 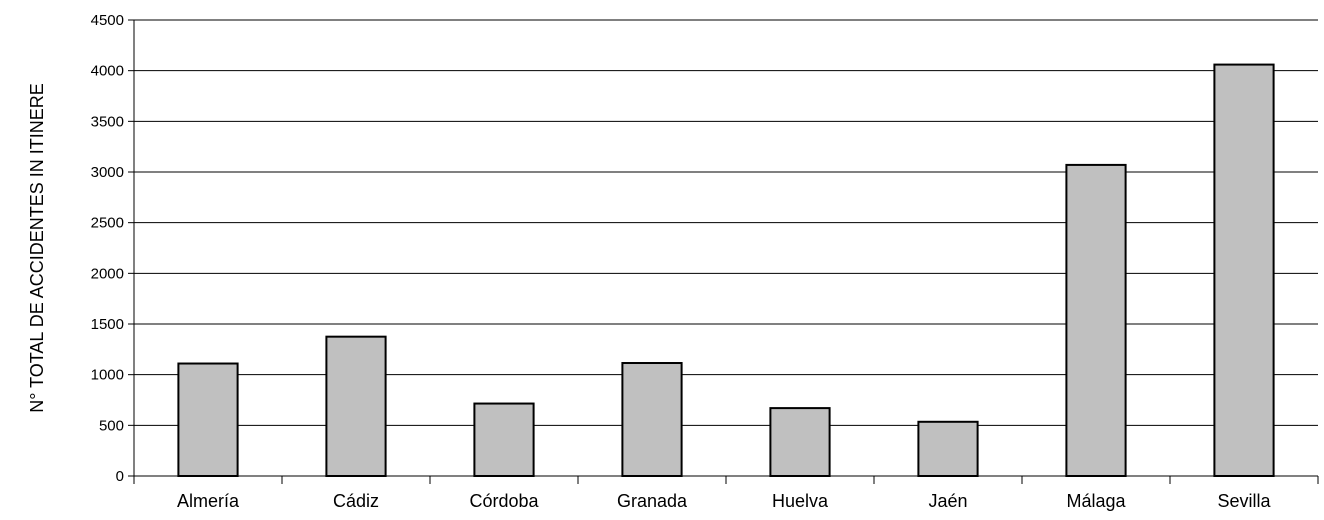 I want to click on y-tick-label: 3000, so click(x=107, y=172).